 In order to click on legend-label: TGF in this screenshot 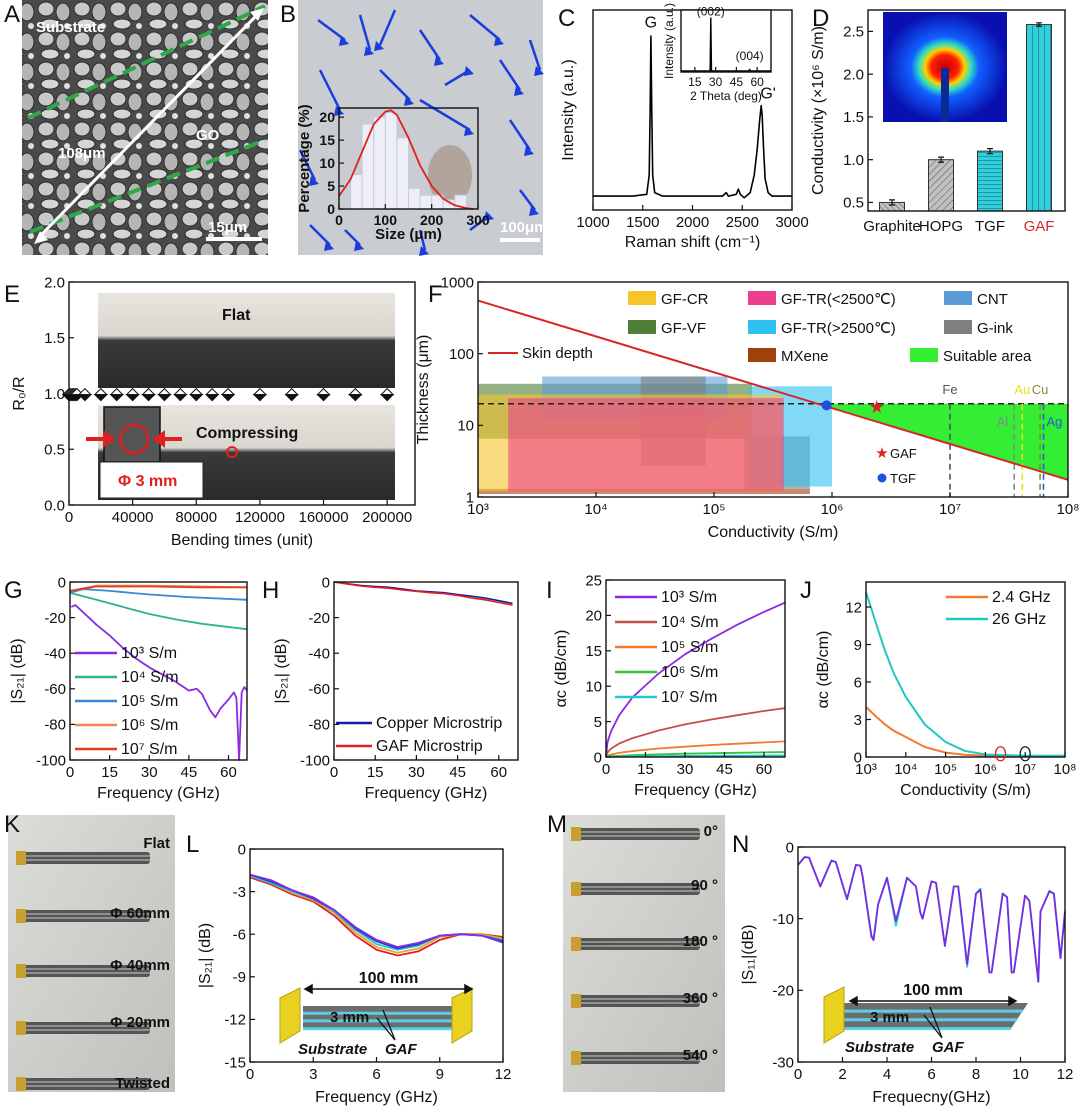, I will do `click(903, 478)`.